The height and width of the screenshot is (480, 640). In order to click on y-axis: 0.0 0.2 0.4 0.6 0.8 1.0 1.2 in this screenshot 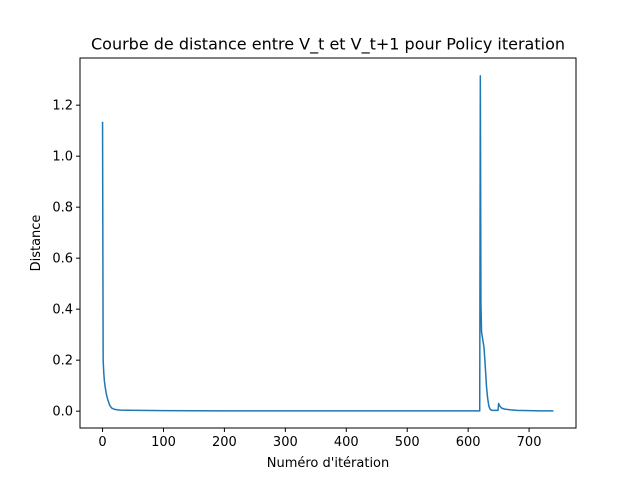, I will do `click(66, 259)`.